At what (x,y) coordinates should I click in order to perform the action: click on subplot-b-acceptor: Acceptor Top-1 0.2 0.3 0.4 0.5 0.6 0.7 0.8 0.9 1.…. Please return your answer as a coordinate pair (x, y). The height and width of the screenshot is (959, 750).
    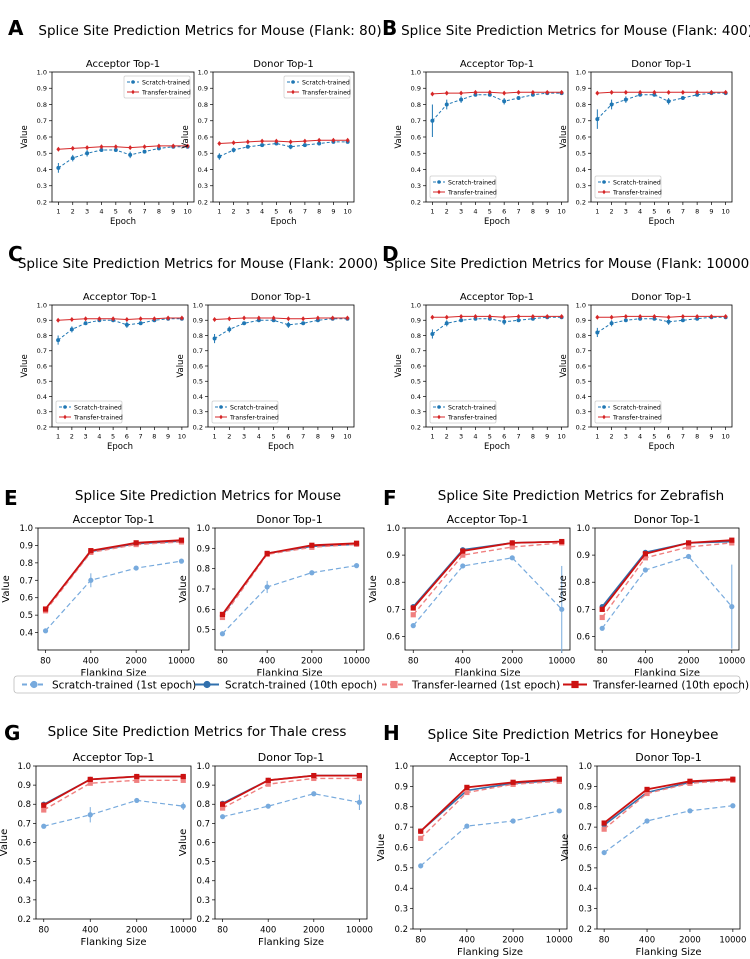
    Looking at the image, I should click on (481, 143).